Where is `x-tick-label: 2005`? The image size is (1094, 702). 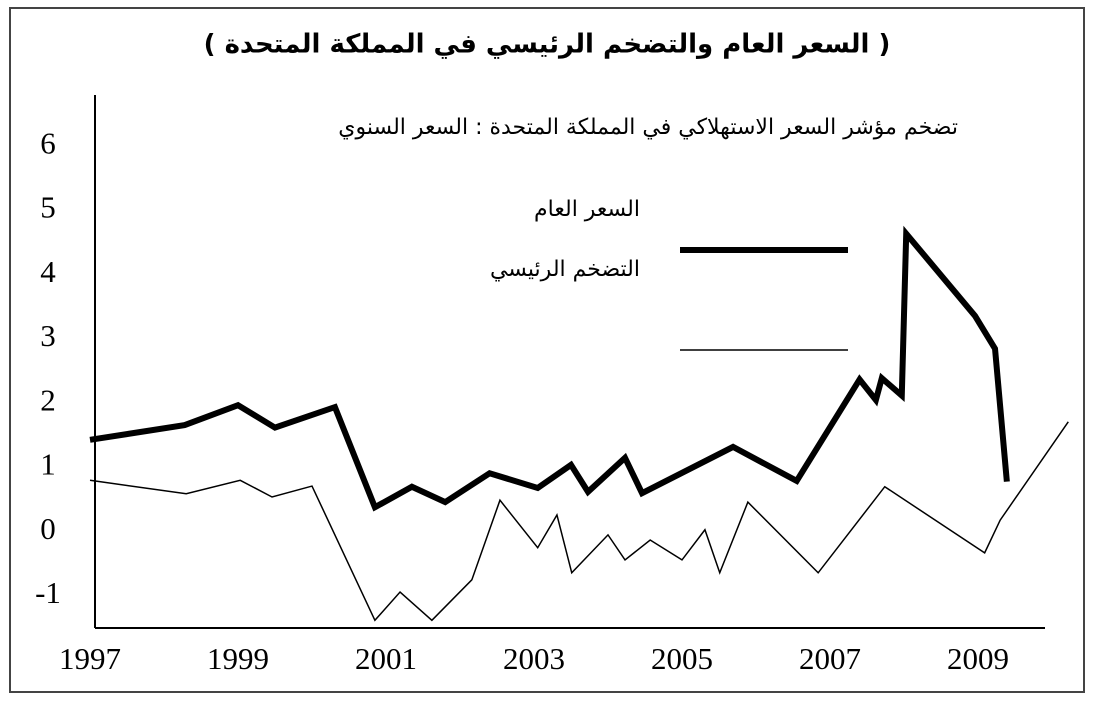
x-tick-label: 2005 is located at coordinates (682, 658).